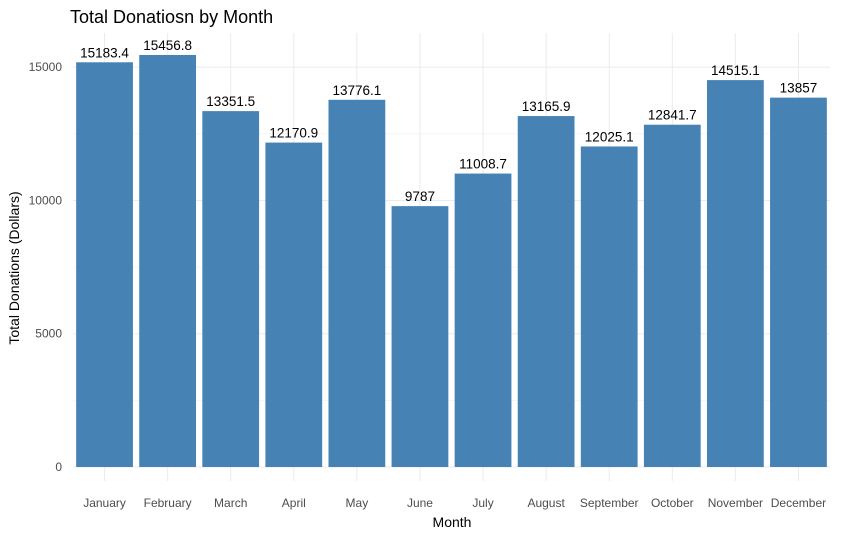 The height and width of the screenshot is (537, 843). What do you see at coordinates (14, 267) in the screenshot?
I see `y-axis-title: Total Donations (Dollars)` at bounding box center [14, 267].